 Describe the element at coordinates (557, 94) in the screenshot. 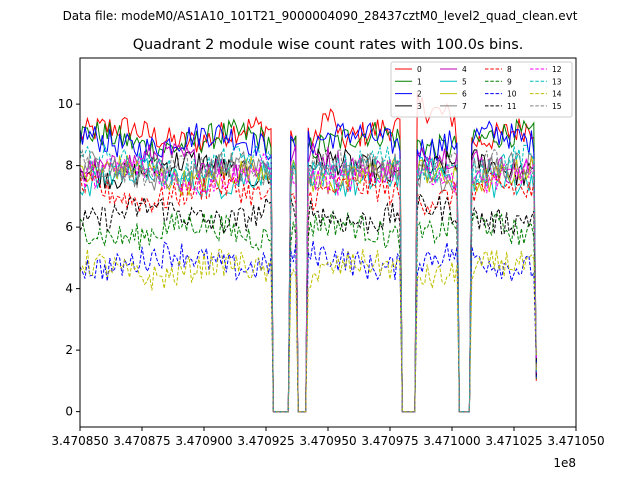

I see `legend-label-14: 14` at that location.